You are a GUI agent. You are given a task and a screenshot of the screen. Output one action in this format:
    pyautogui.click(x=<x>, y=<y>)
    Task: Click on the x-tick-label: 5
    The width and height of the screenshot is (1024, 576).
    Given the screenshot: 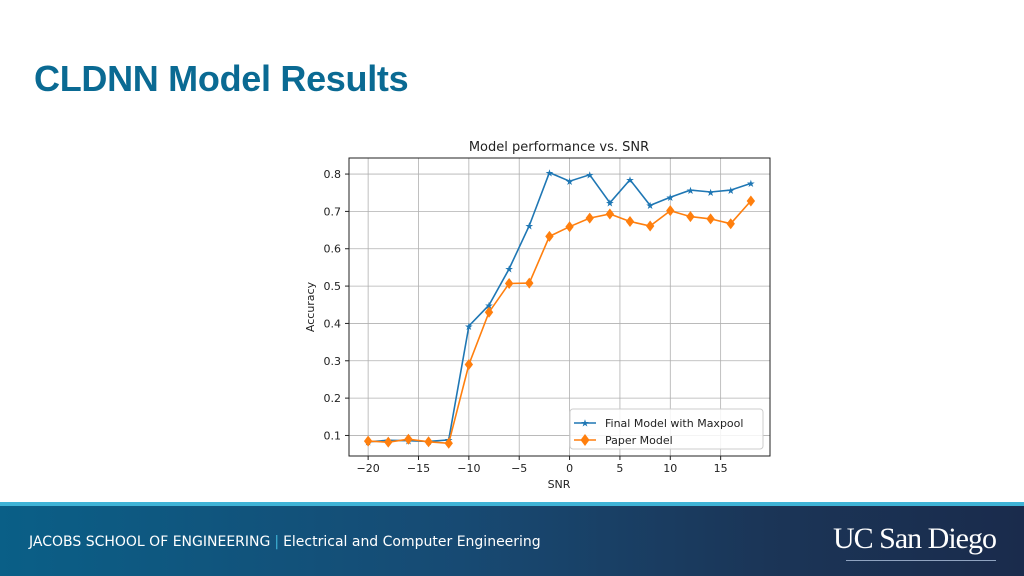 What is the action you would take?
    pyautogui.click(x=619, y=468)
    